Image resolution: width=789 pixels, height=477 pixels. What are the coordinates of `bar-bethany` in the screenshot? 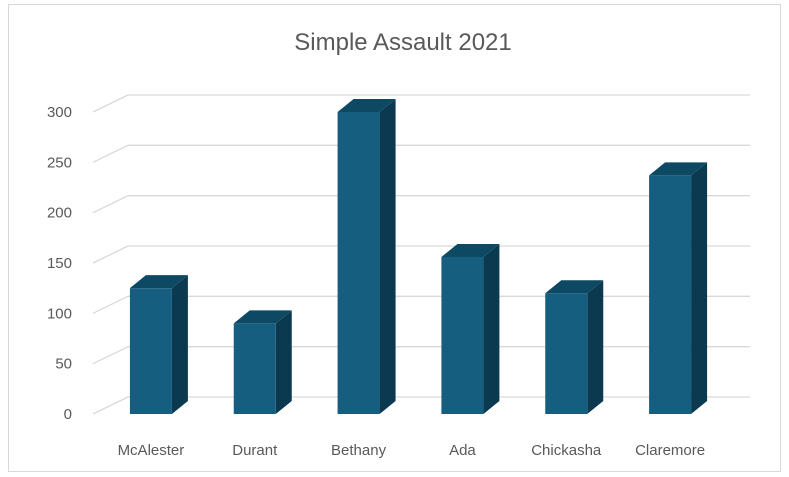 It's located at (366, 256).